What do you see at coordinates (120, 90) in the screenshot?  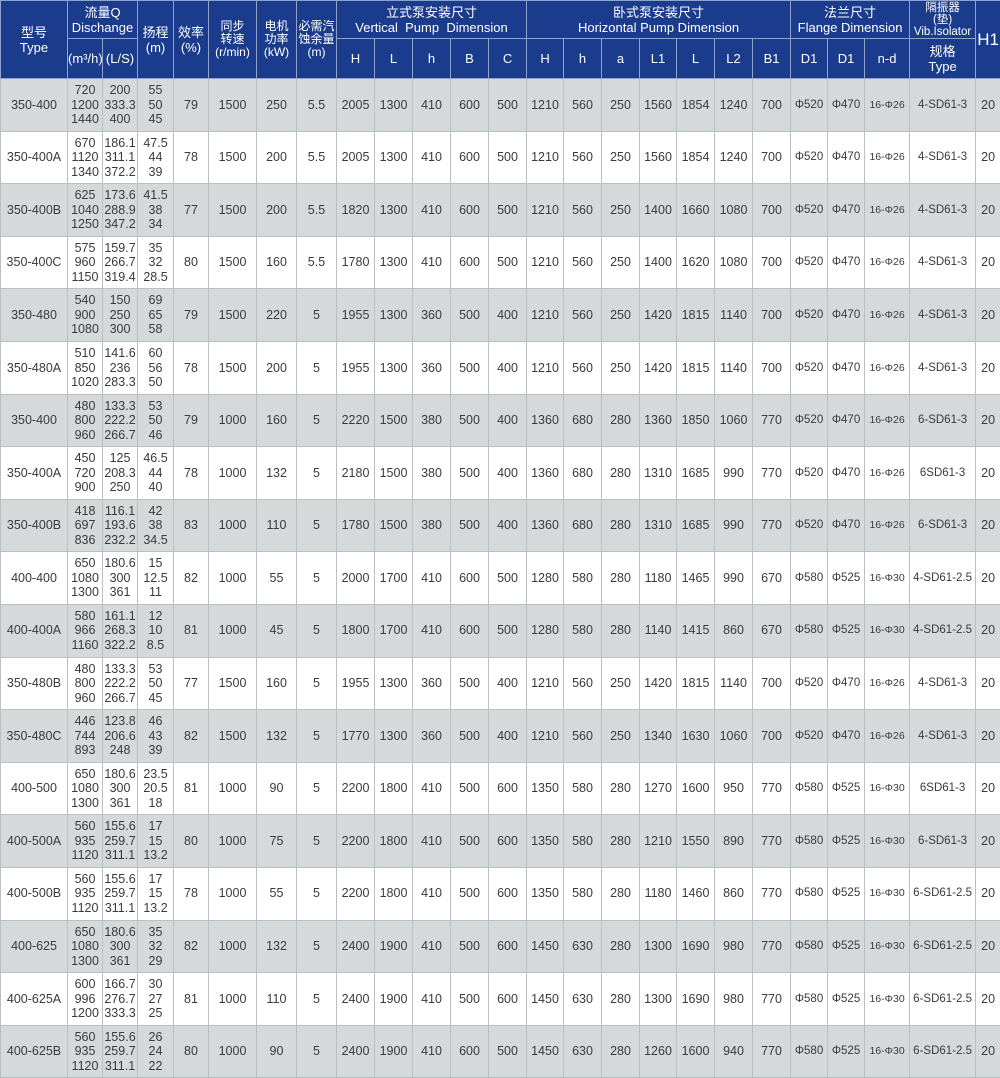 I see `cell-discharge-ls-value: 200` at bounding box center [120, 90].